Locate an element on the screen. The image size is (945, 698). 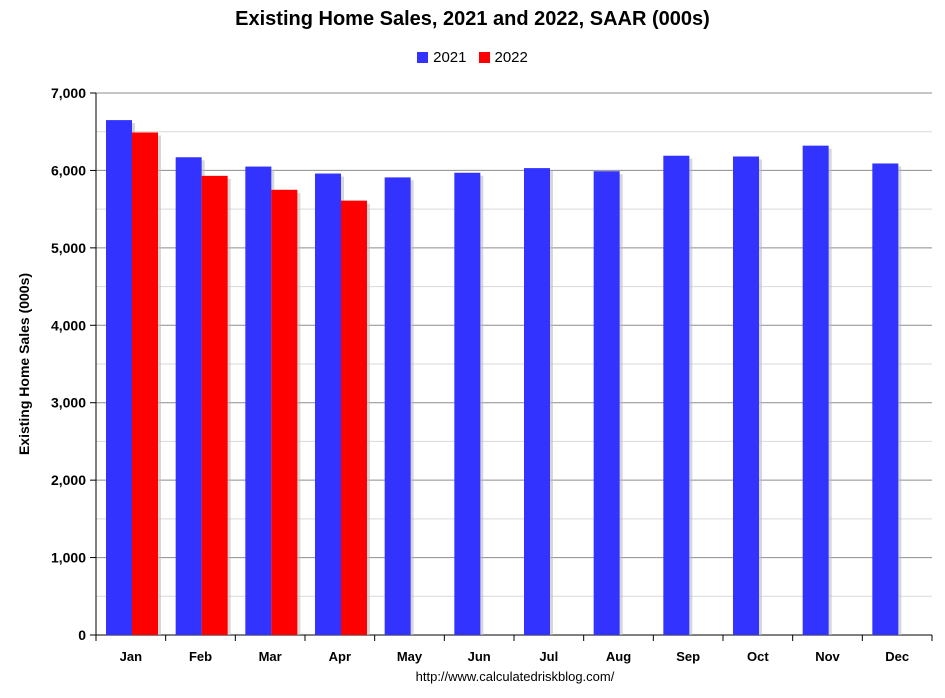
y-tick-label: 3,000 is located at coordinates (68, 403).